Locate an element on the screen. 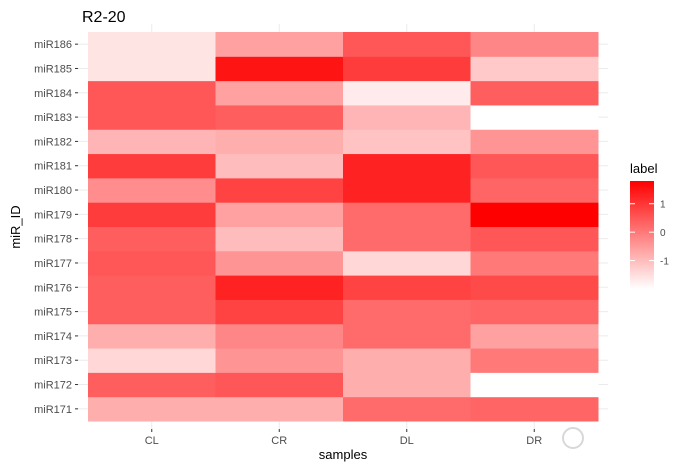 This screenshot has width=685, height=469. heatmap-cell-miR181-DL is located at coordinates (407, 166).